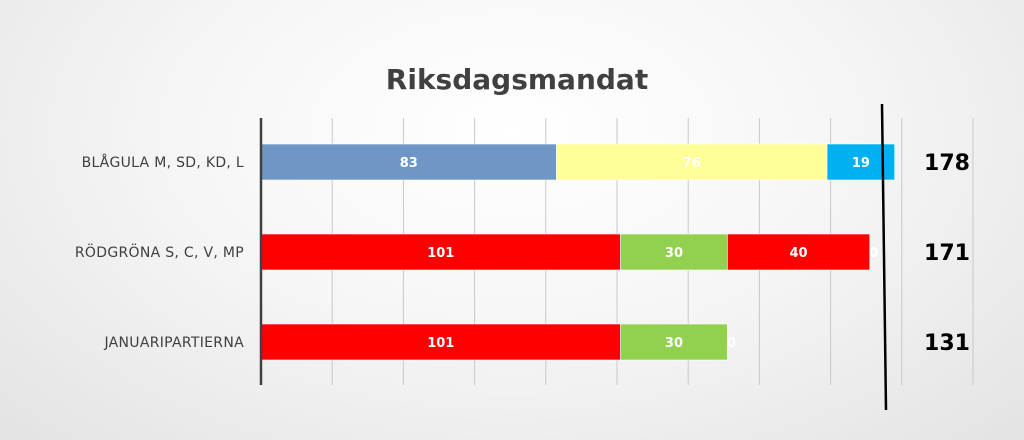 The width and height of the screenshot is (1024, 440). I want to click on category-label: RÖDGRÖNA S, C, V, MP, so click(159, 252).